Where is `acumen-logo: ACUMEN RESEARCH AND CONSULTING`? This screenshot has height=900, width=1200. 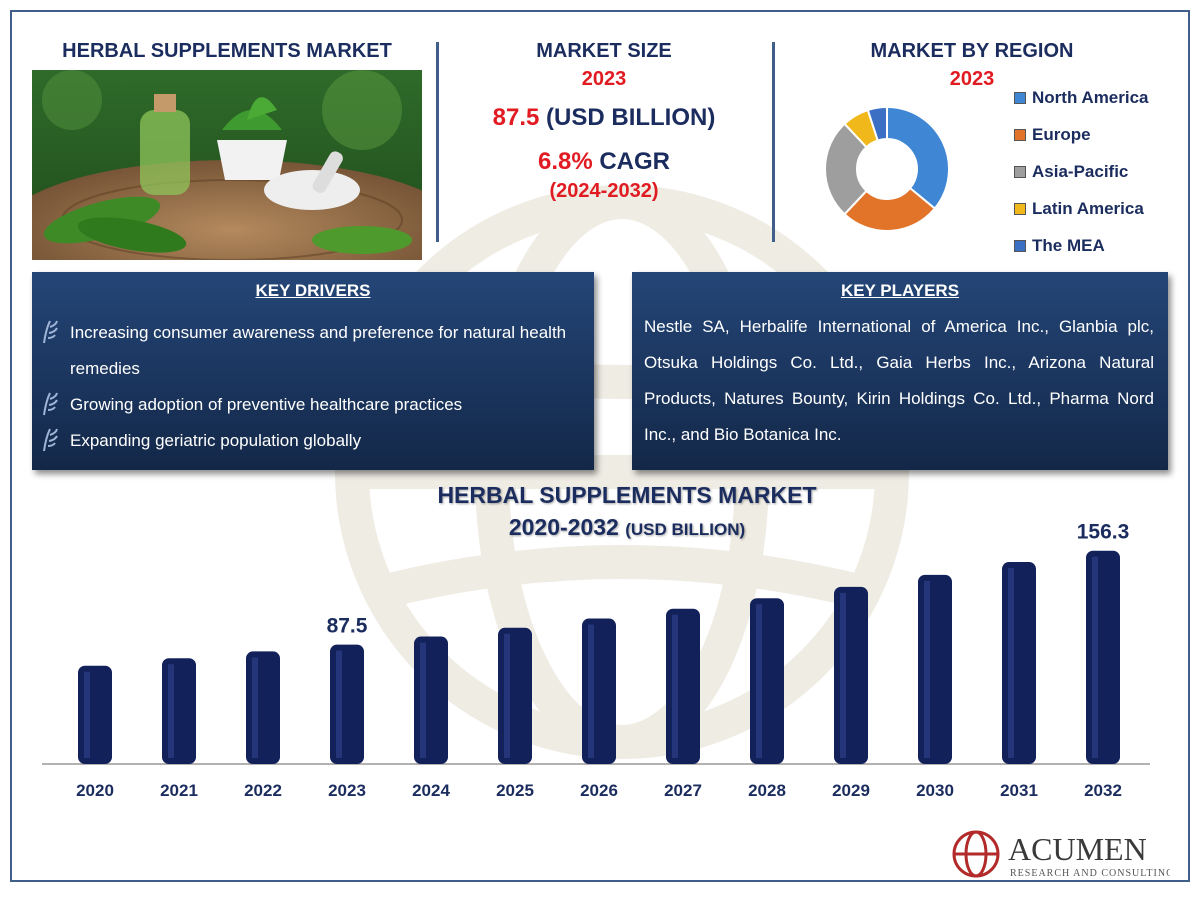 acumen-logo: ACUMEN RESEARCH AND CONSULTING is located at coordinates (1061, 854).